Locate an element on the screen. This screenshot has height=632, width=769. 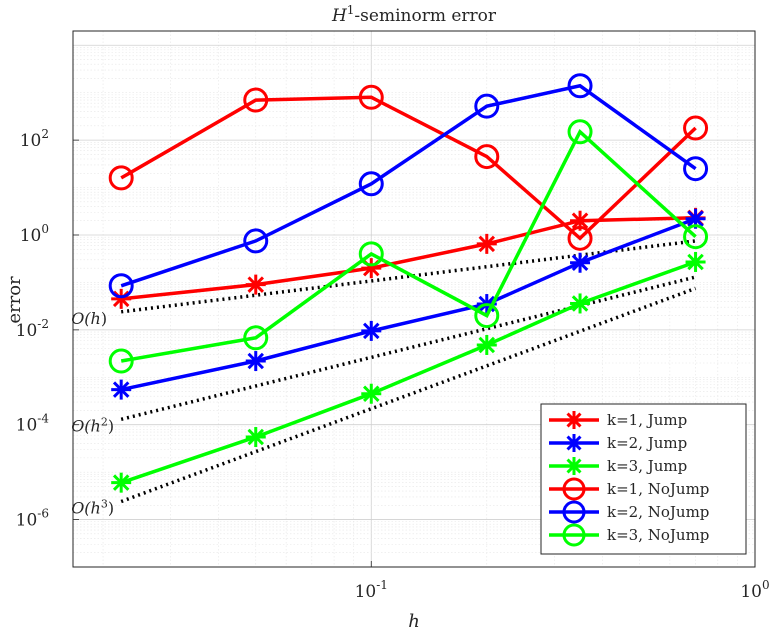
chart-title: H1-seminorm error is located at coordinates (414, 14).